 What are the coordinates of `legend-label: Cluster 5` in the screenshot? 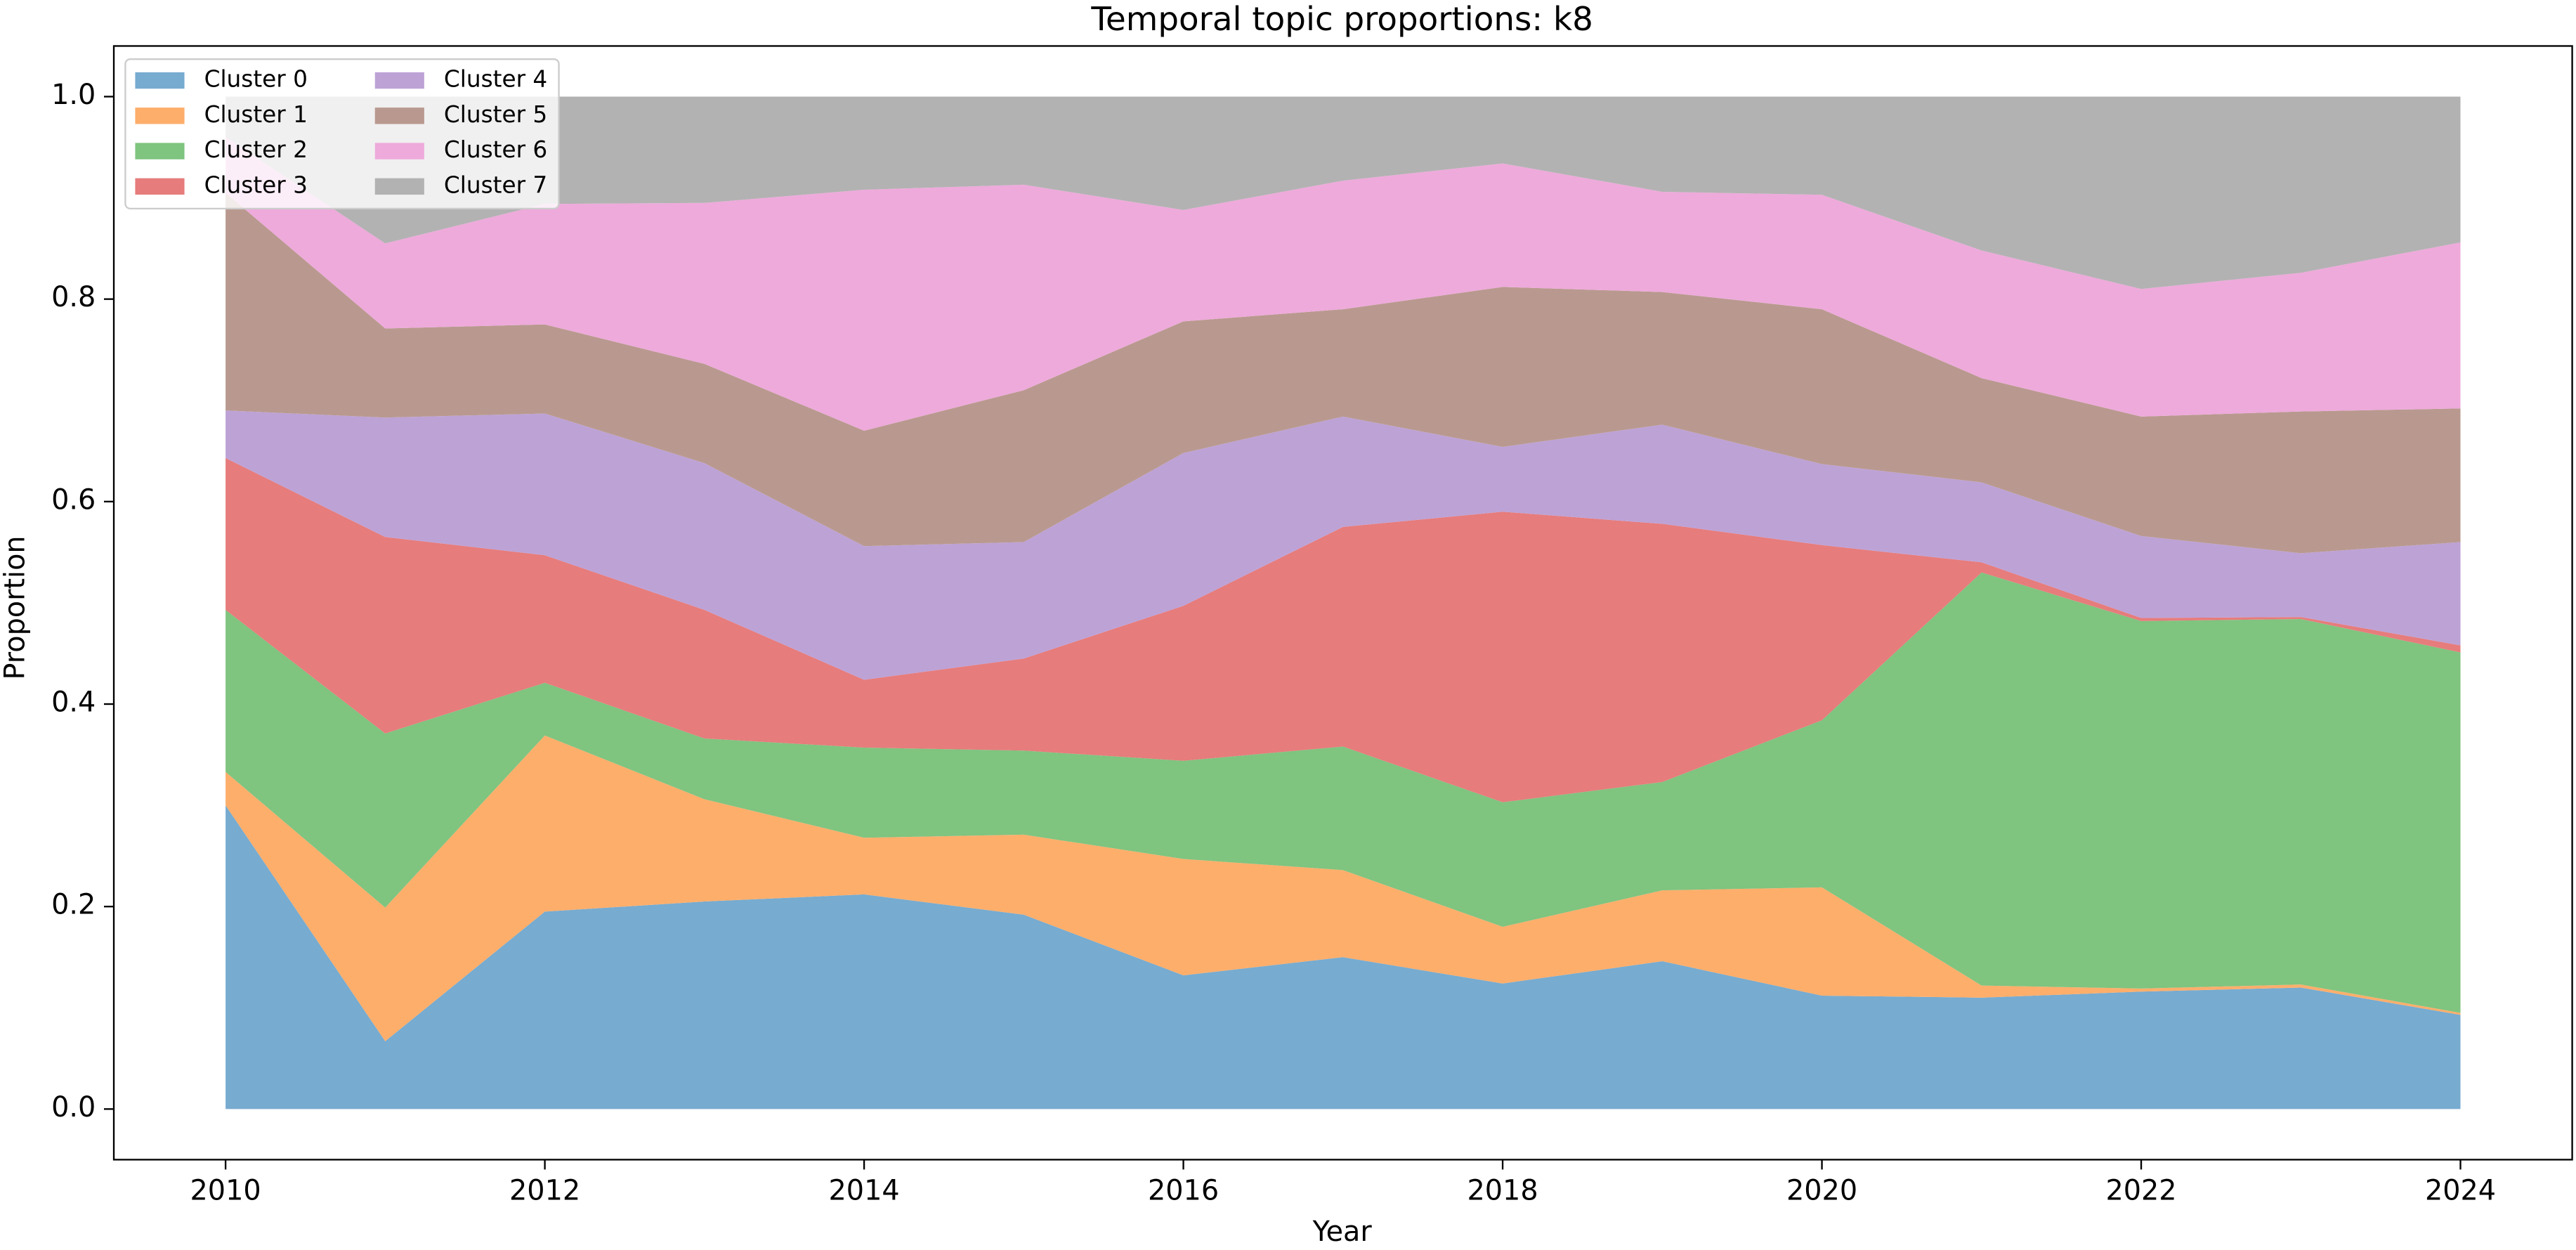 It's located at (495, 114).